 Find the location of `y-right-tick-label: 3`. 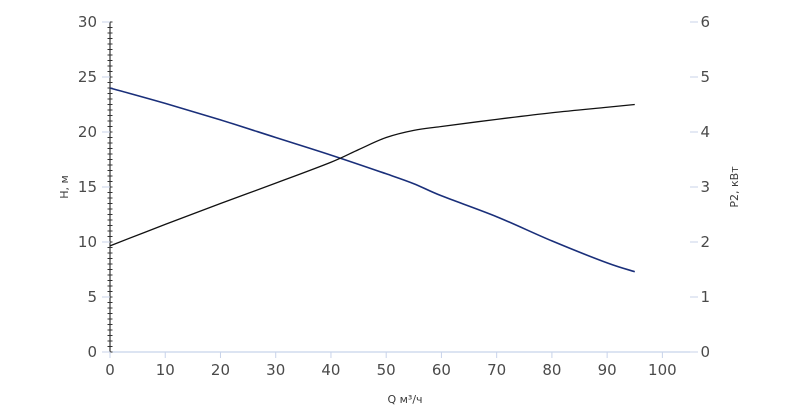

y-right-tick-label: 3 is located at coordinates (705, 187).